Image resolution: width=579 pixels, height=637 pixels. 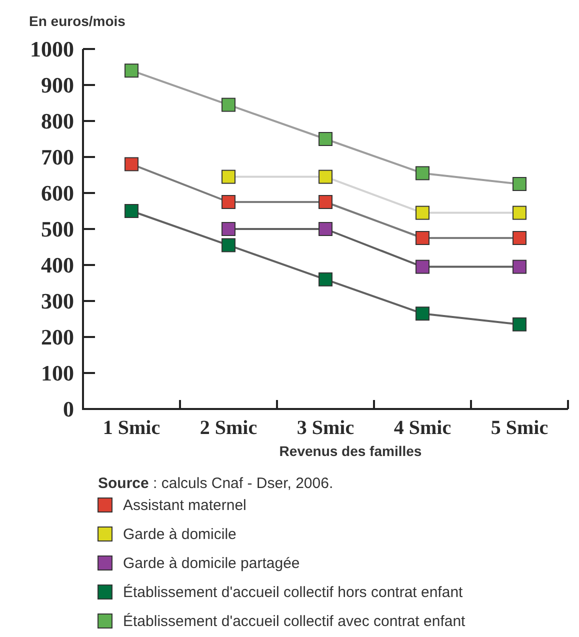 What do you see at coordinates (77, 21) in the screenshot?
I see `y-axis-title: En euros/mois` at bounding box center [77, 21].